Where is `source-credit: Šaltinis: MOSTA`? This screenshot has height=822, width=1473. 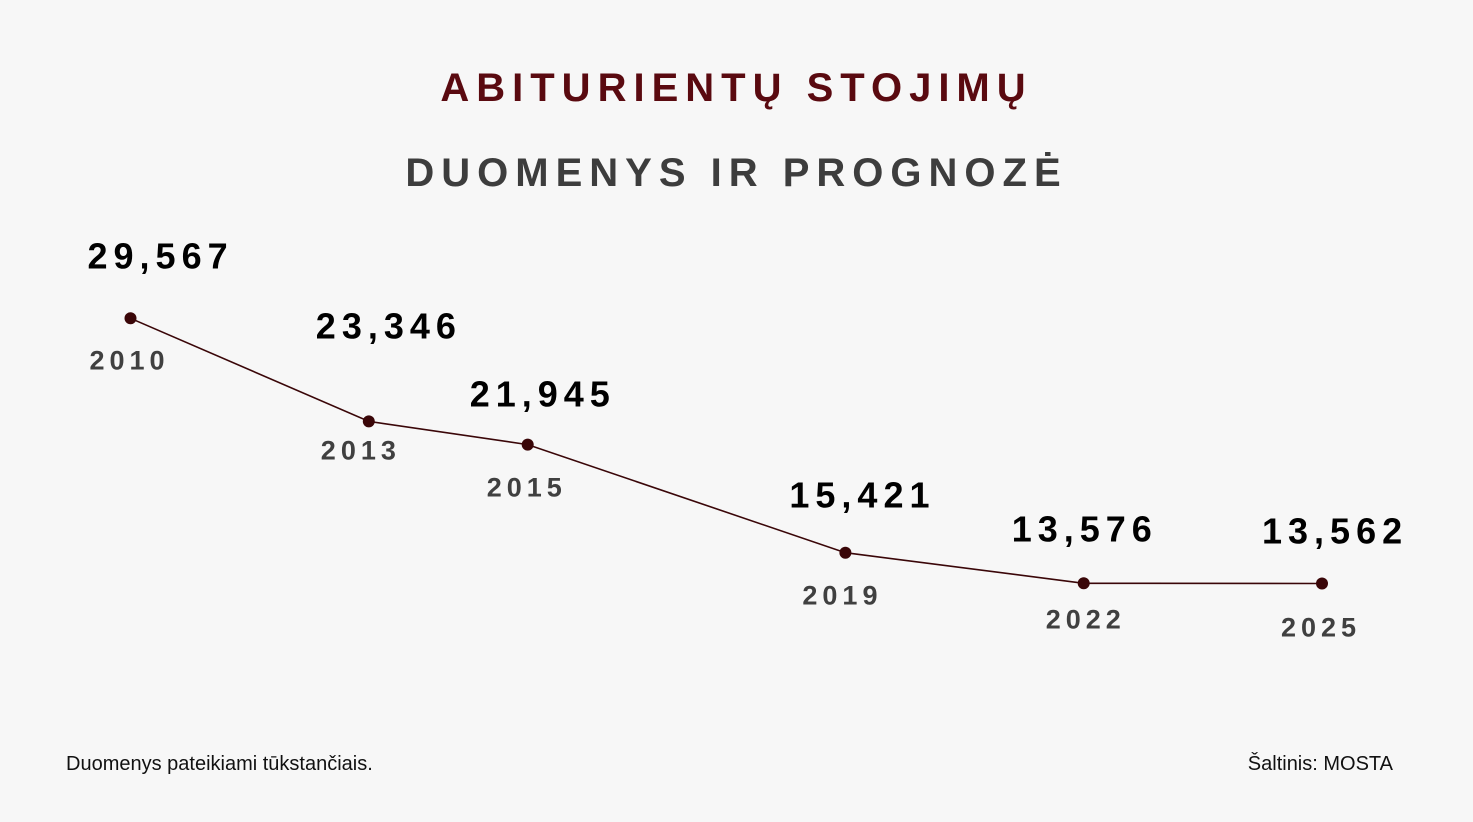 source-credit: Šaltinis: MOSTA is located at coordinates (1320, 764).